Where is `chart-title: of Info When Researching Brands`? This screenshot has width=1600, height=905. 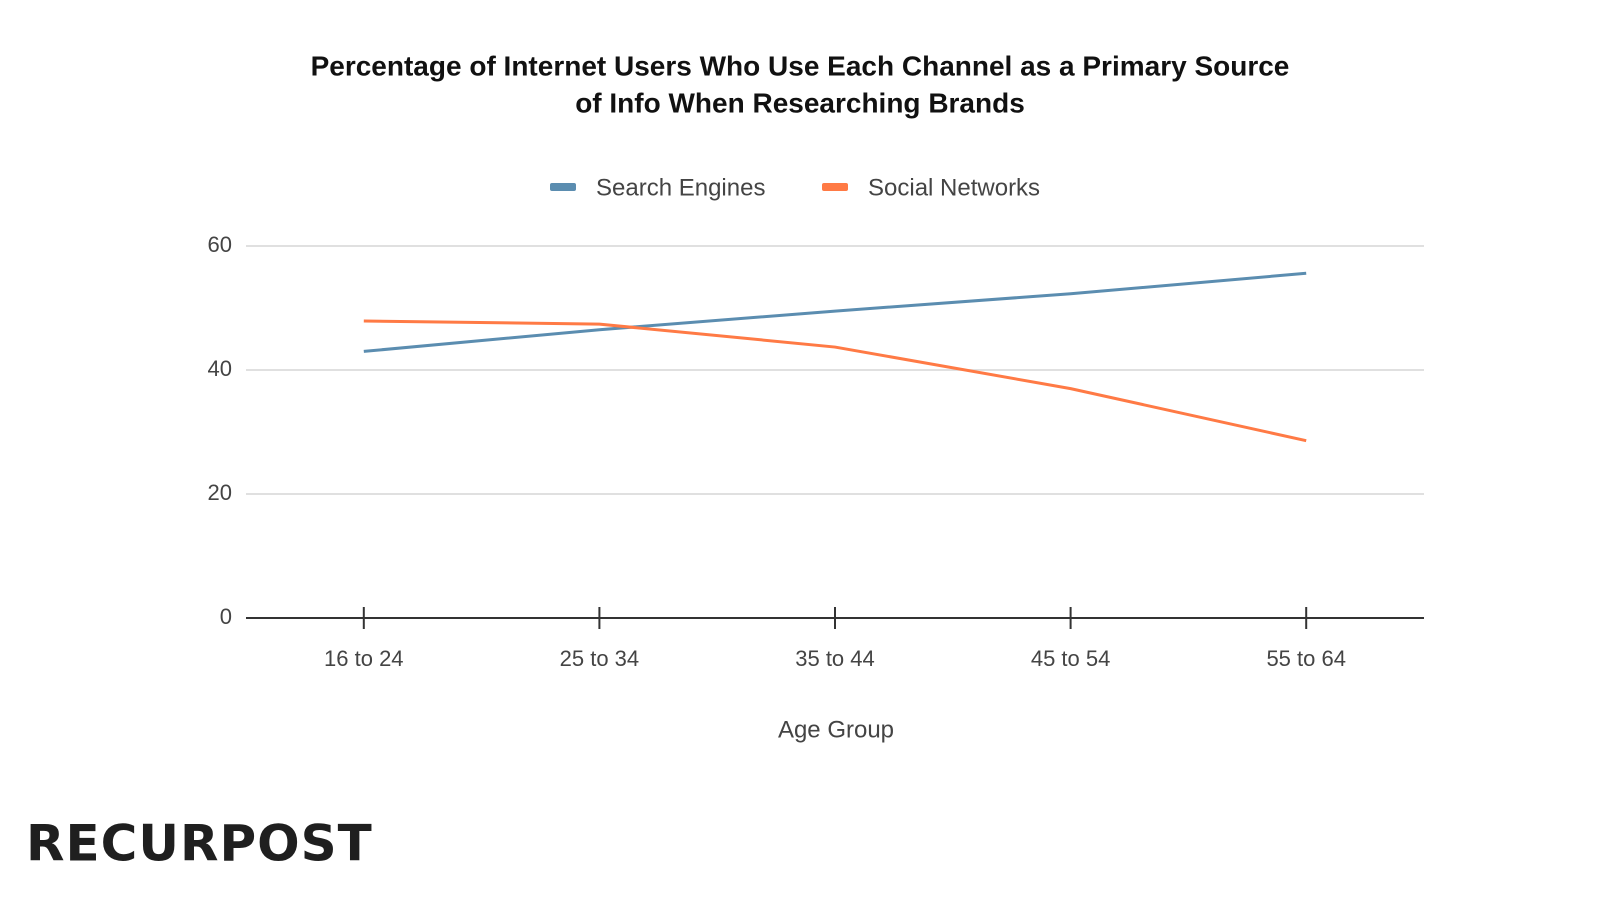
chart-title: of Info When Researching Brands is located at coordinates (800, 102).